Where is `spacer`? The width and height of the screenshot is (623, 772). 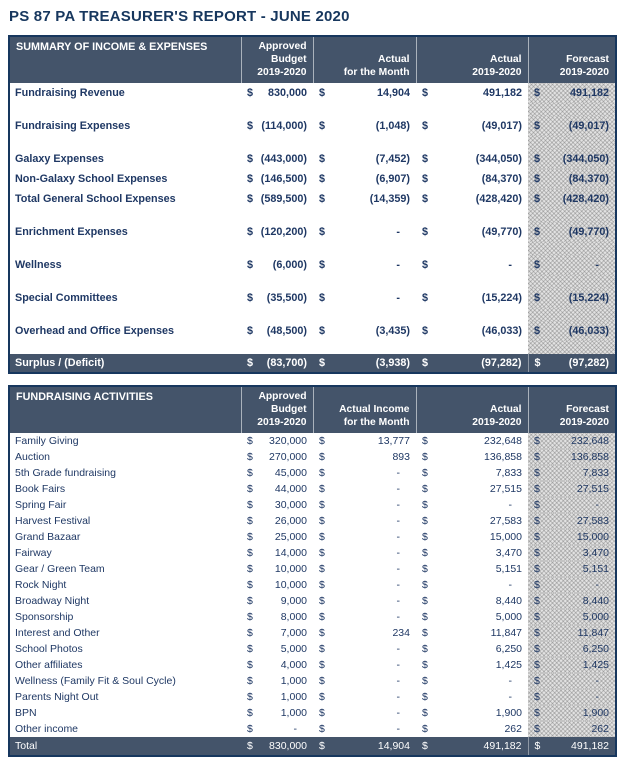
spacer is located at coordinates (268, 142).